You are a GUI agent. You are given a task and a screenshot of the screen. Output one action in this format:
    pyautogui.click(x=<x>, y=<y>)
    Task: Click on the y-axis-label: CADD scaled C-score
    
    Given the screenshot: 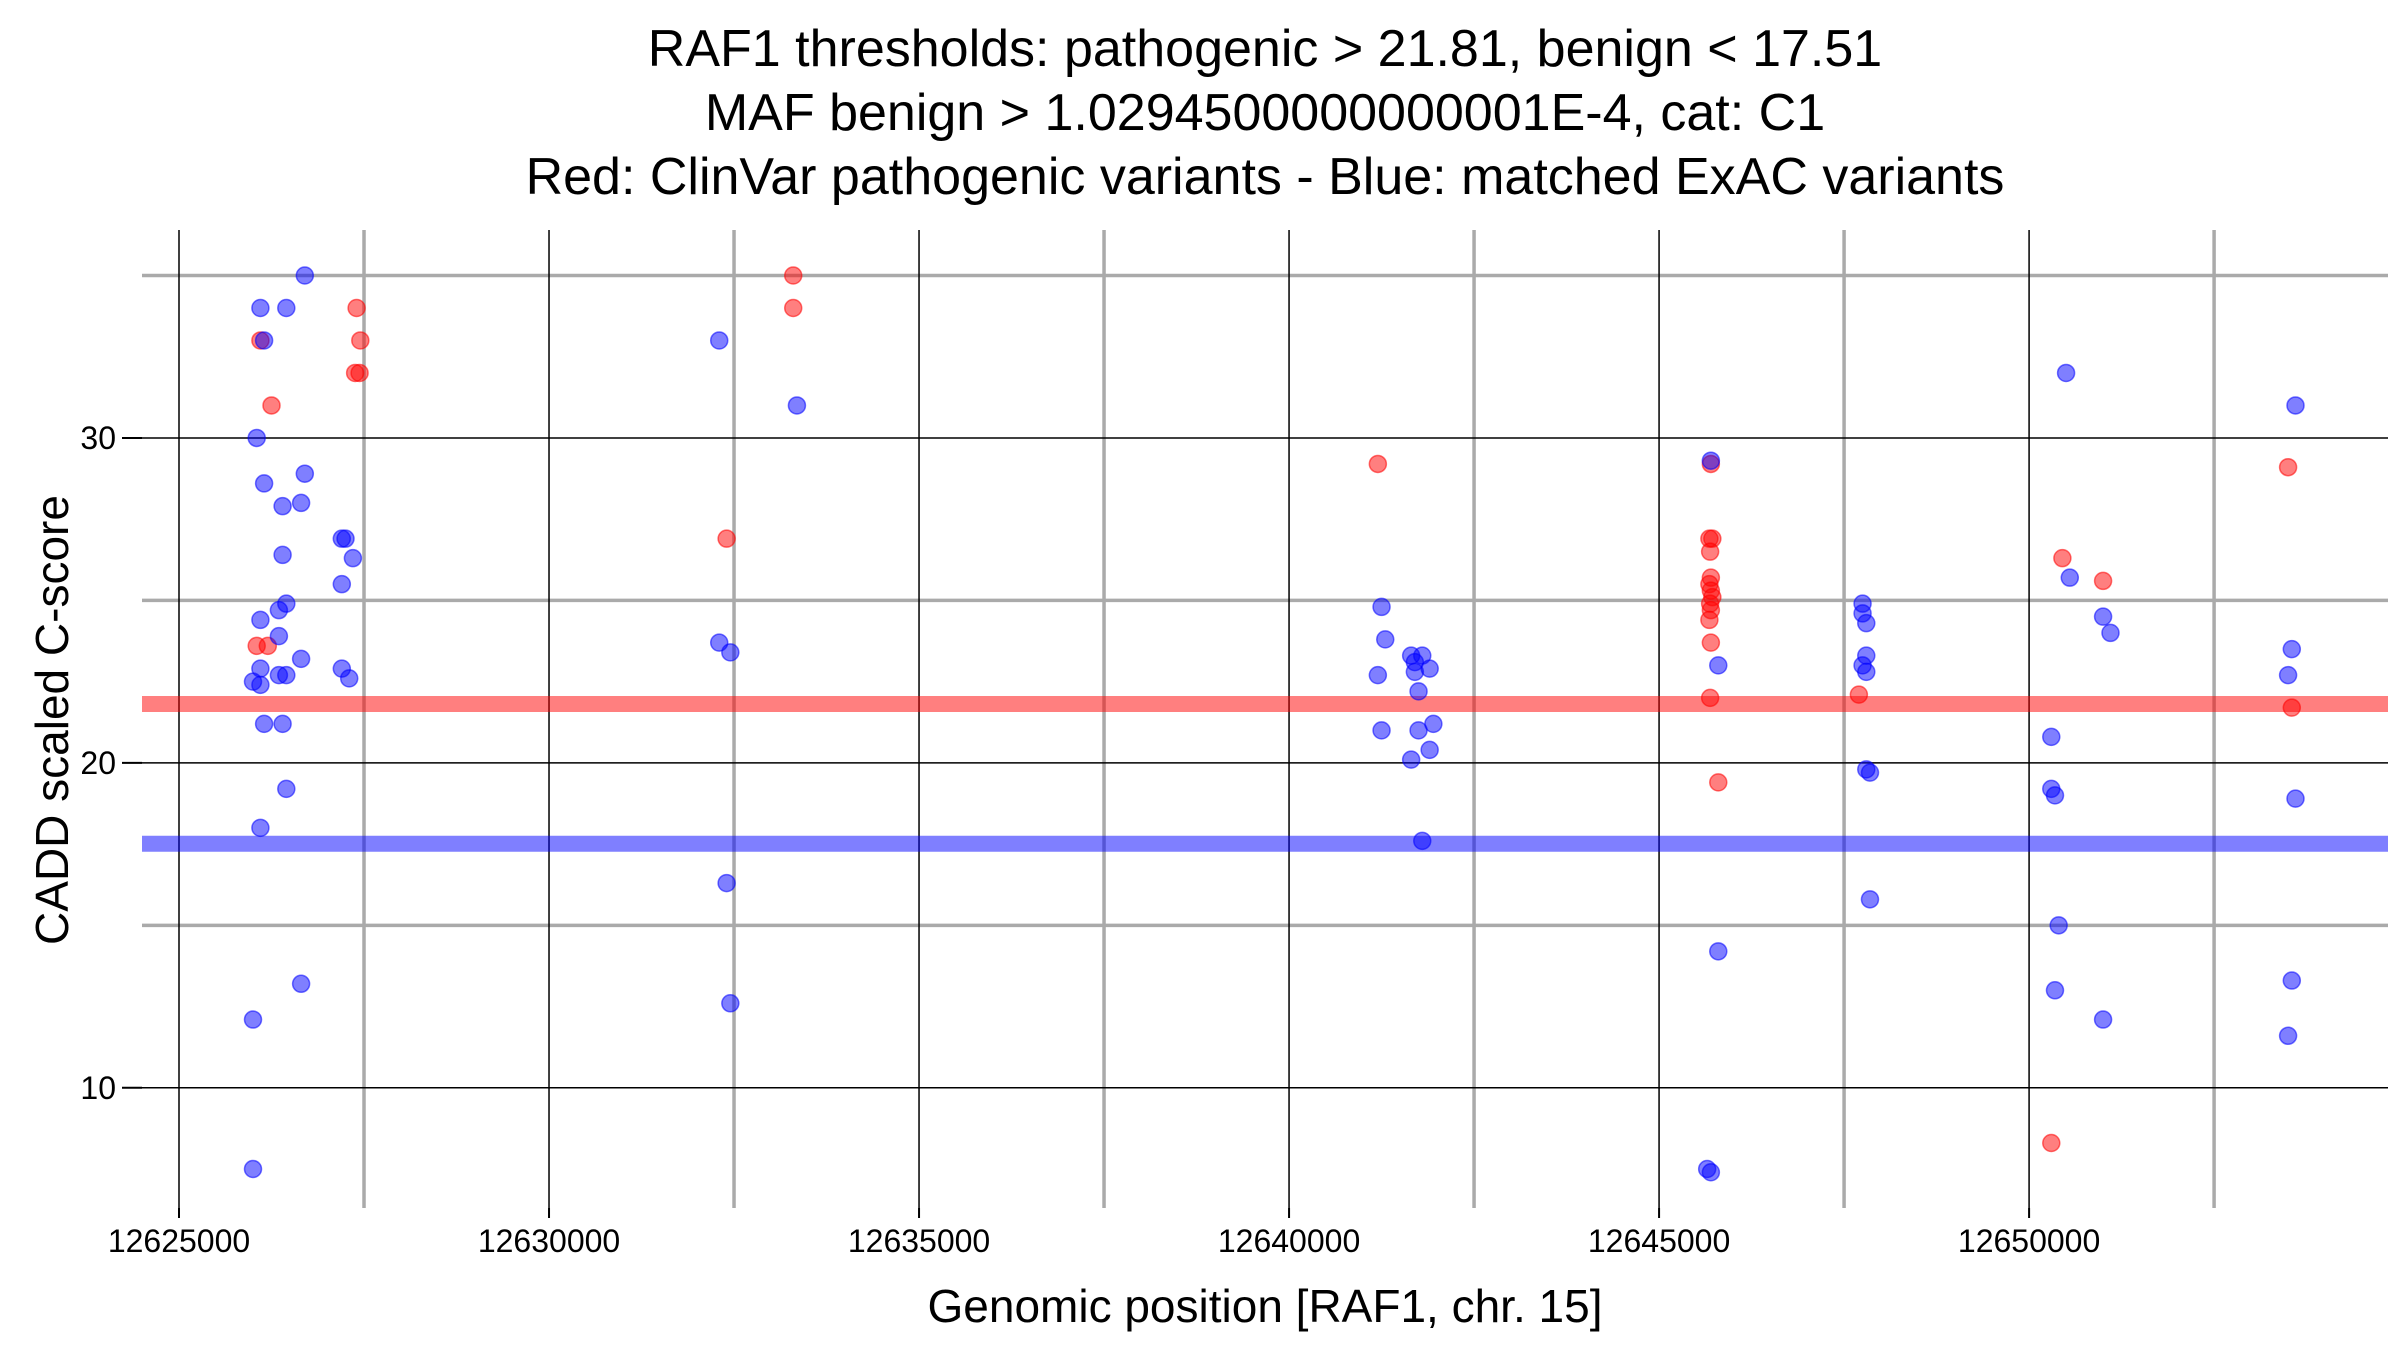 What is the action you would take?
    pyautogui.click(x=52, y=720)
    